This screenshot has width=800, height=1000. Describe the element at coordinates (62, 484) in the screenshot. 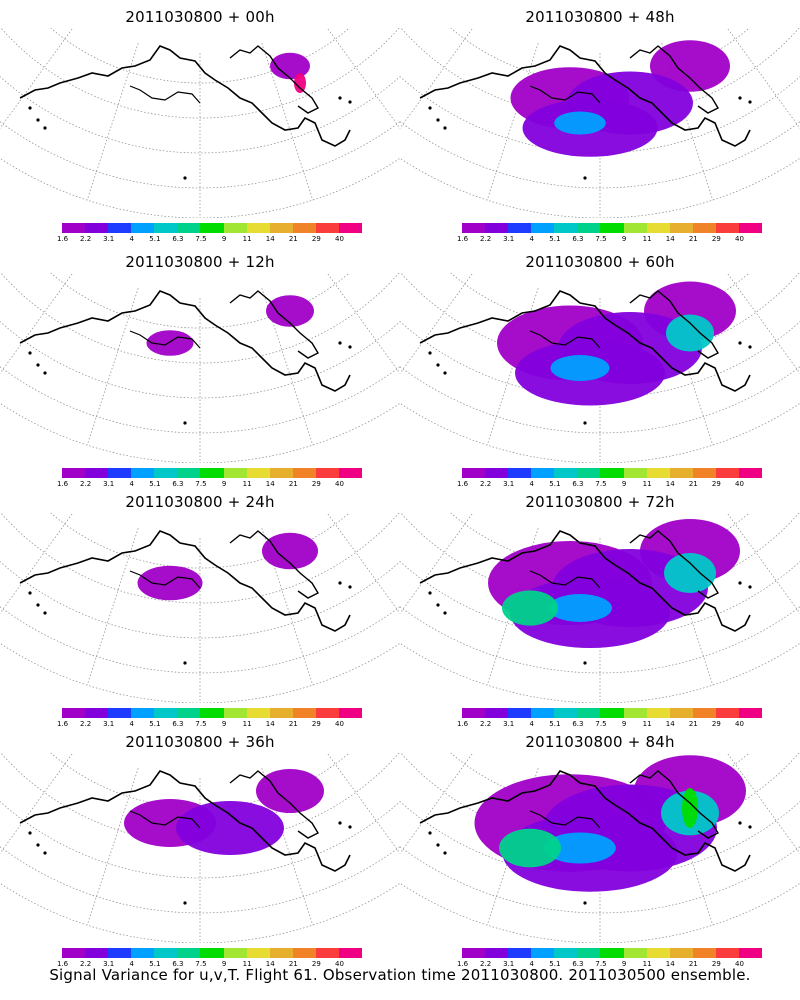

I see `colorbar-label: 1.6` at that location.